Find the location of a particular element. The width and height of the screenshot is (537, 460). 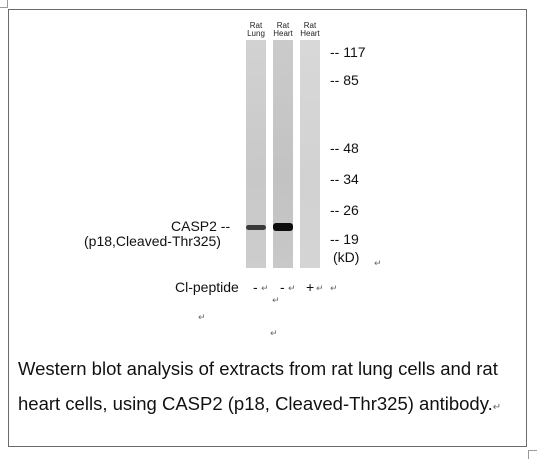

mw-marker: -- 117 is located at coordinates (348, 52).